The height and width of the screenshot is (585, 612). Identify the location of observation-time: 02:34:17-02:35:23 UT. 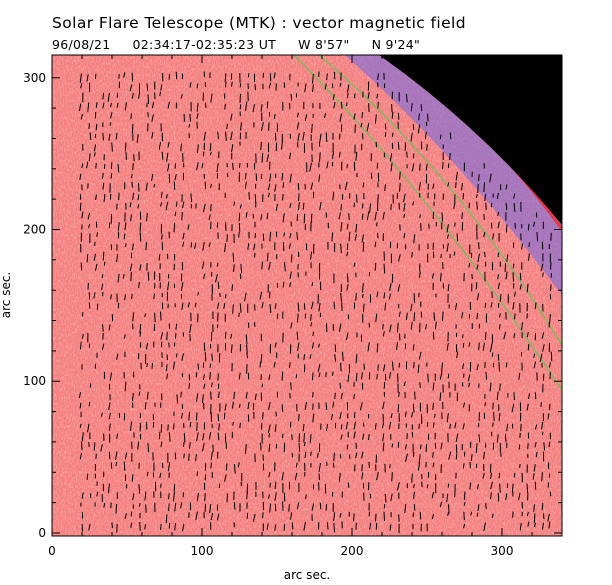
(204, 44).